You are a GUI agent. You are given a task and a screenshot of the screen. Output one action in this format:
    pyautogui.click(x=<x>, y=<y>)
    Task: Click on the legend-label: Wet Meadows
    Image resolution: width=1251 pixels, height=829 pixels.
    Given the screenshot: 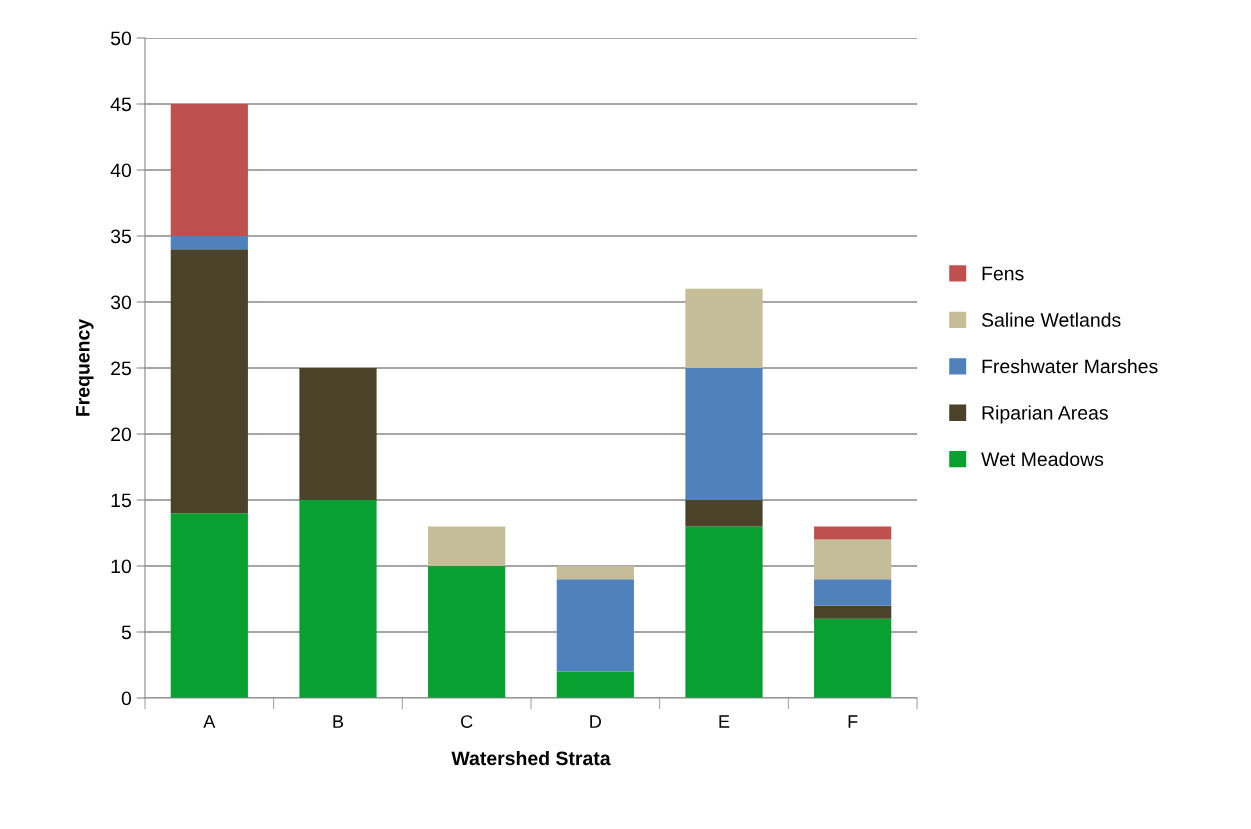 What is the action you would take?
    pyautogui.click(x=1042, y=459)
    